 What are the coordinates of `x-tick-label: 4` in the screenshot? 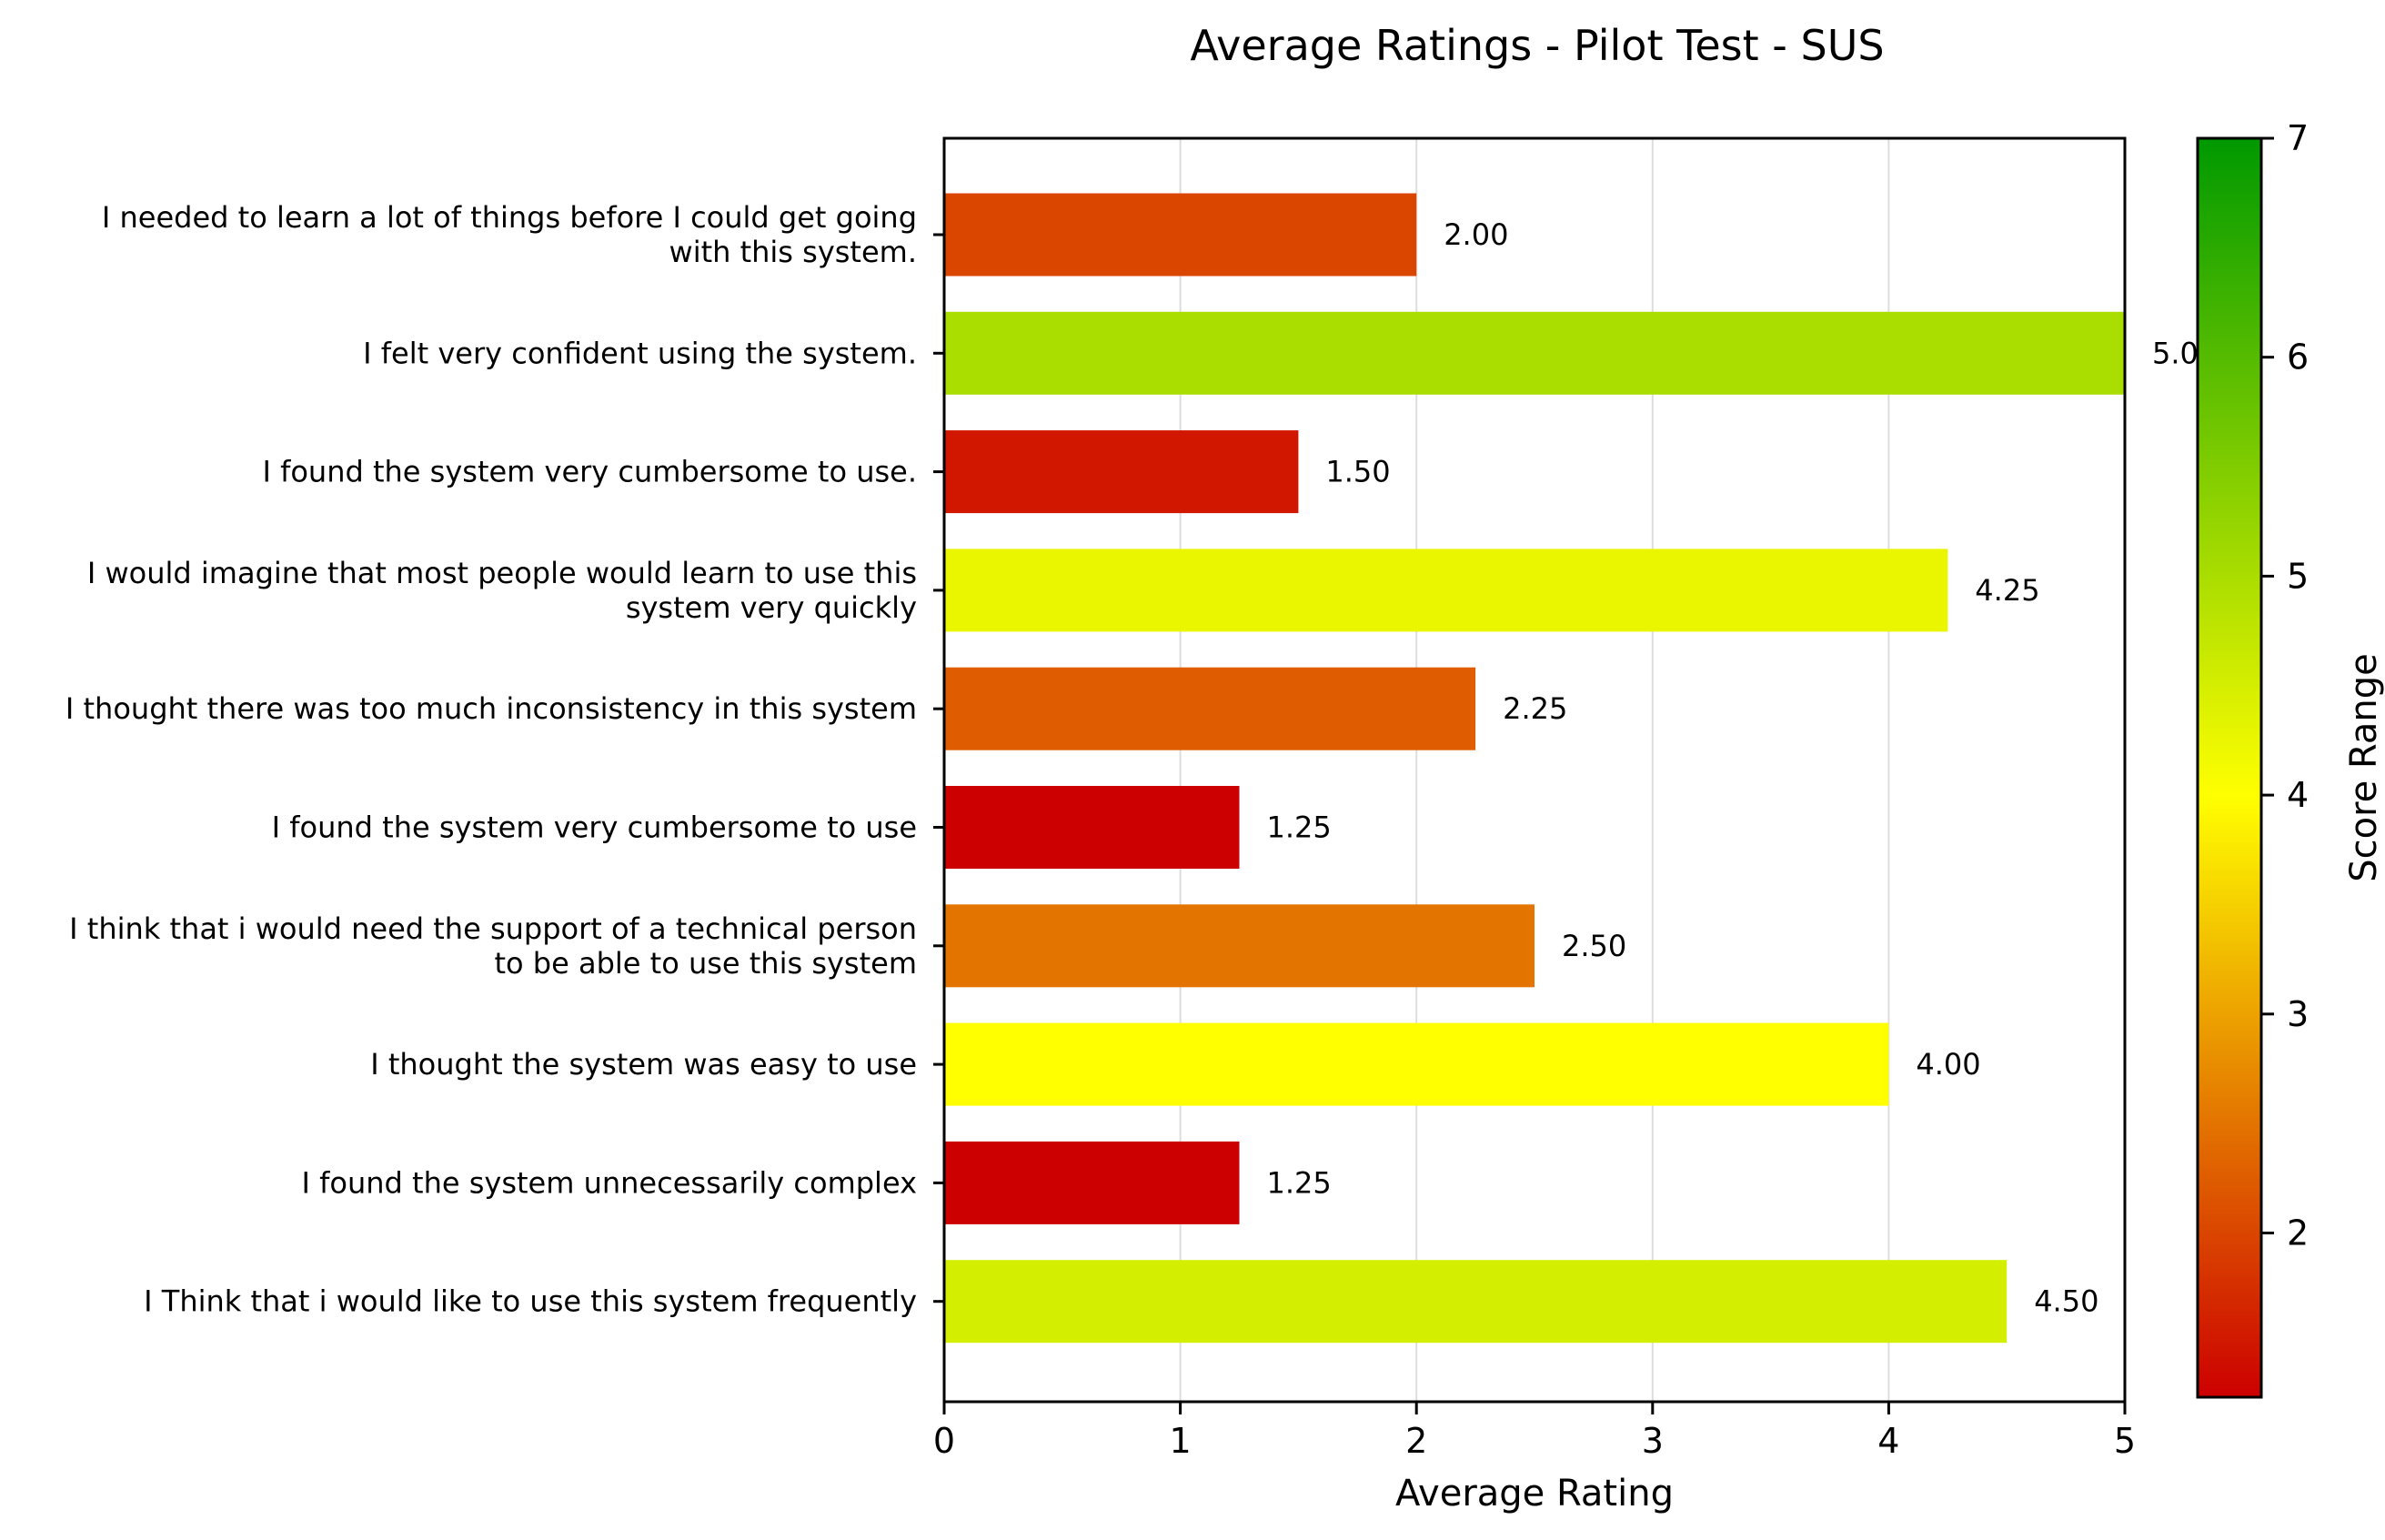 It's located at (1888, 1441).